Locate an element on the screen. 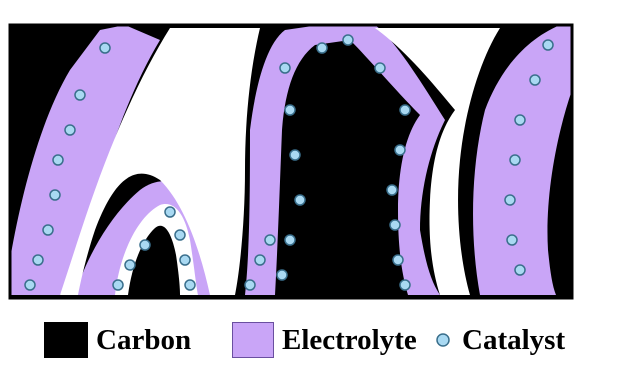 The width and height of the screenshot is (629, 366). carbon-swatch is located at coordinates (66, 340).